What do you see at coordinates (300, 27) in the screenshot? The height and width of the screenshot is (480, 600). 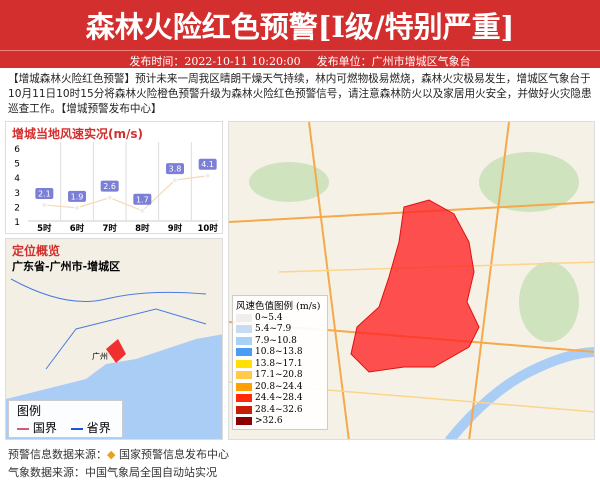 I see `page-title: 森林火险红色预警[I级/特别严重]` at bounding box center [300, 27].